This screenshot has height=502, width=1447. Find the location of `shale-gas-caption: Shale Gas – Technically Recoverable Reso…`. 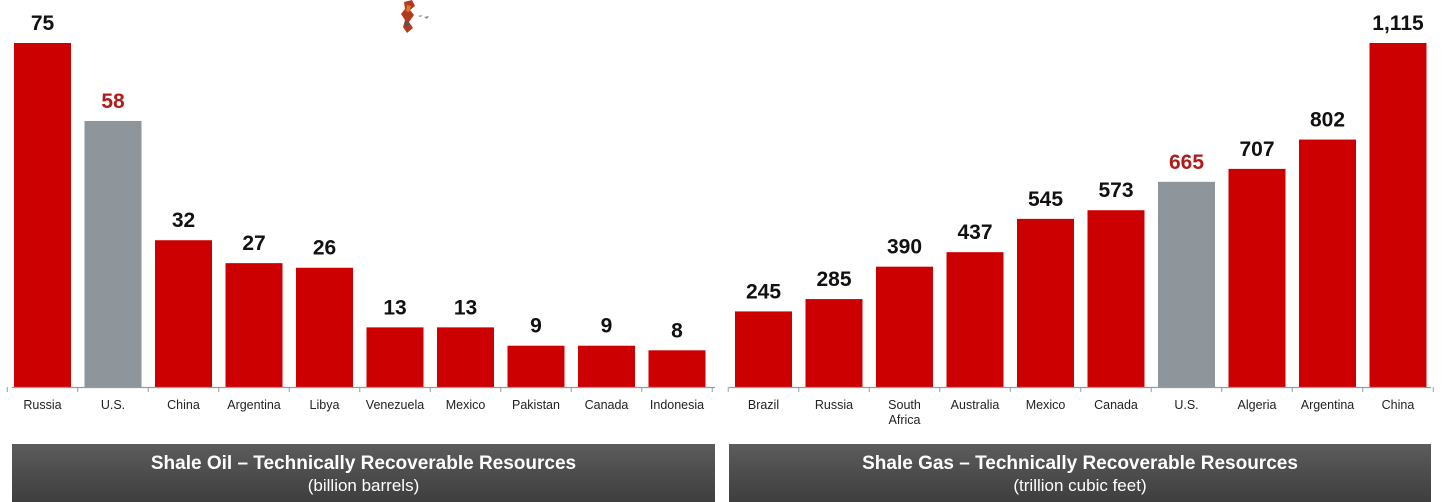

shale-gas-caption: Shale Gas – Technically Recoverable Reso… is located at coordinates (1080, 473).